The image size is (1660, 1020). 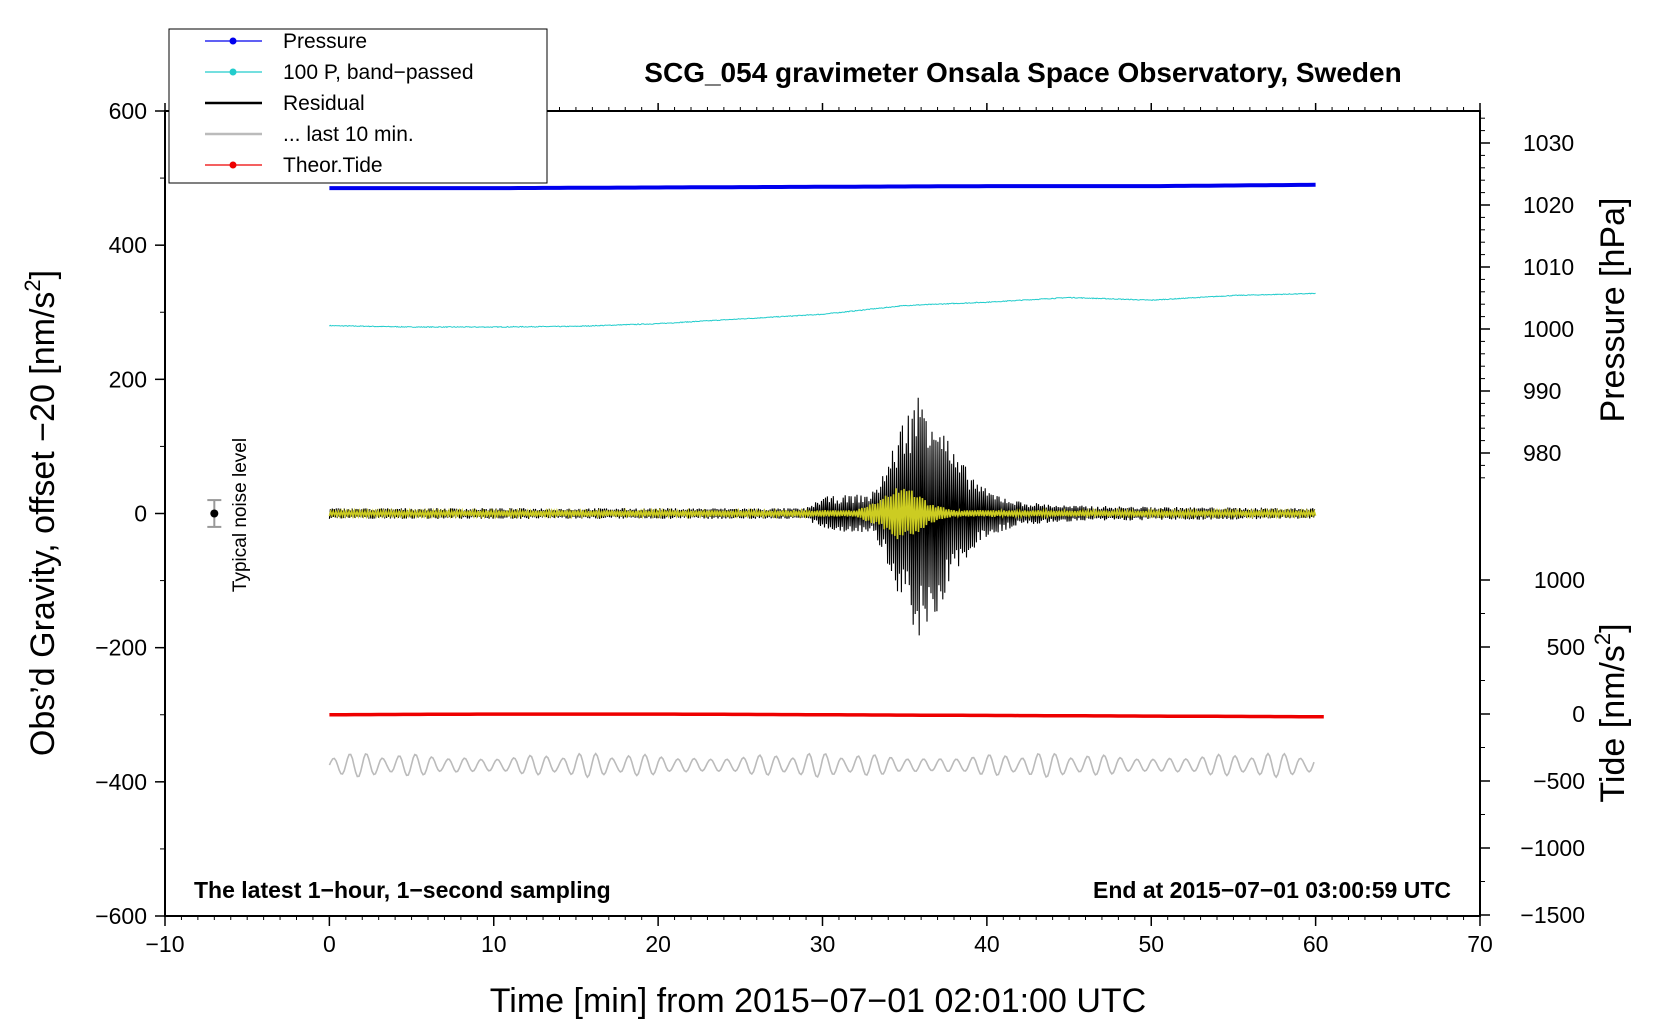 What do you see at coordinates (987, 944) in the screenshot?
I see `x-tick-label: 40` at bounding box center [987, 944].